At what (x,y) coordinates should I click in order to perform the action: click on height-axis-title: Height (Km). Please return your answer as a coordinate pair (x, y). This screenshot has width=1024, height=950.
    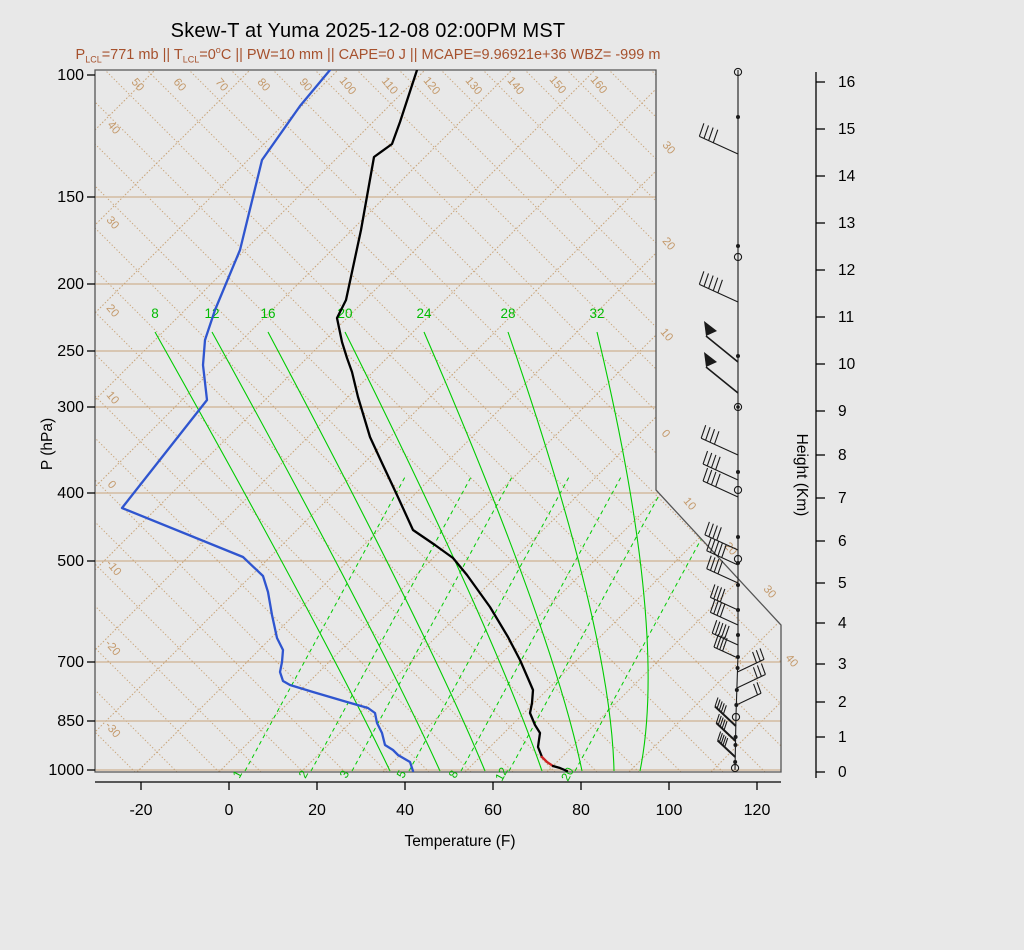
    Looking at the image, I should click on (801, 475).